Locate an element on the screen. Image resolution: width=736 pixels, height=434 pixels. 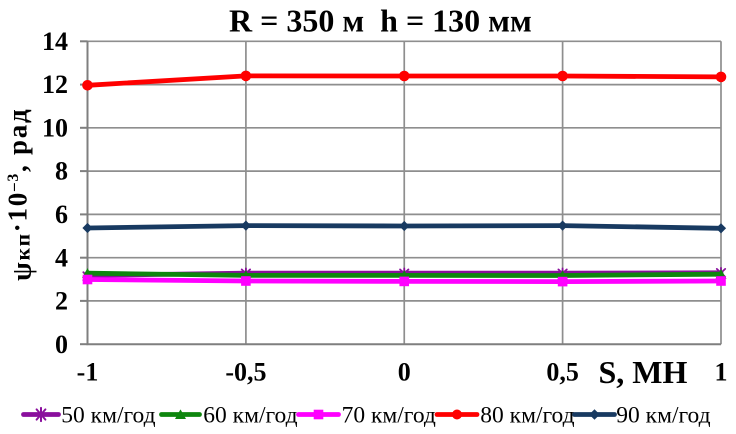
svg-text: 70 км/год is located at coordinates (389, 415).